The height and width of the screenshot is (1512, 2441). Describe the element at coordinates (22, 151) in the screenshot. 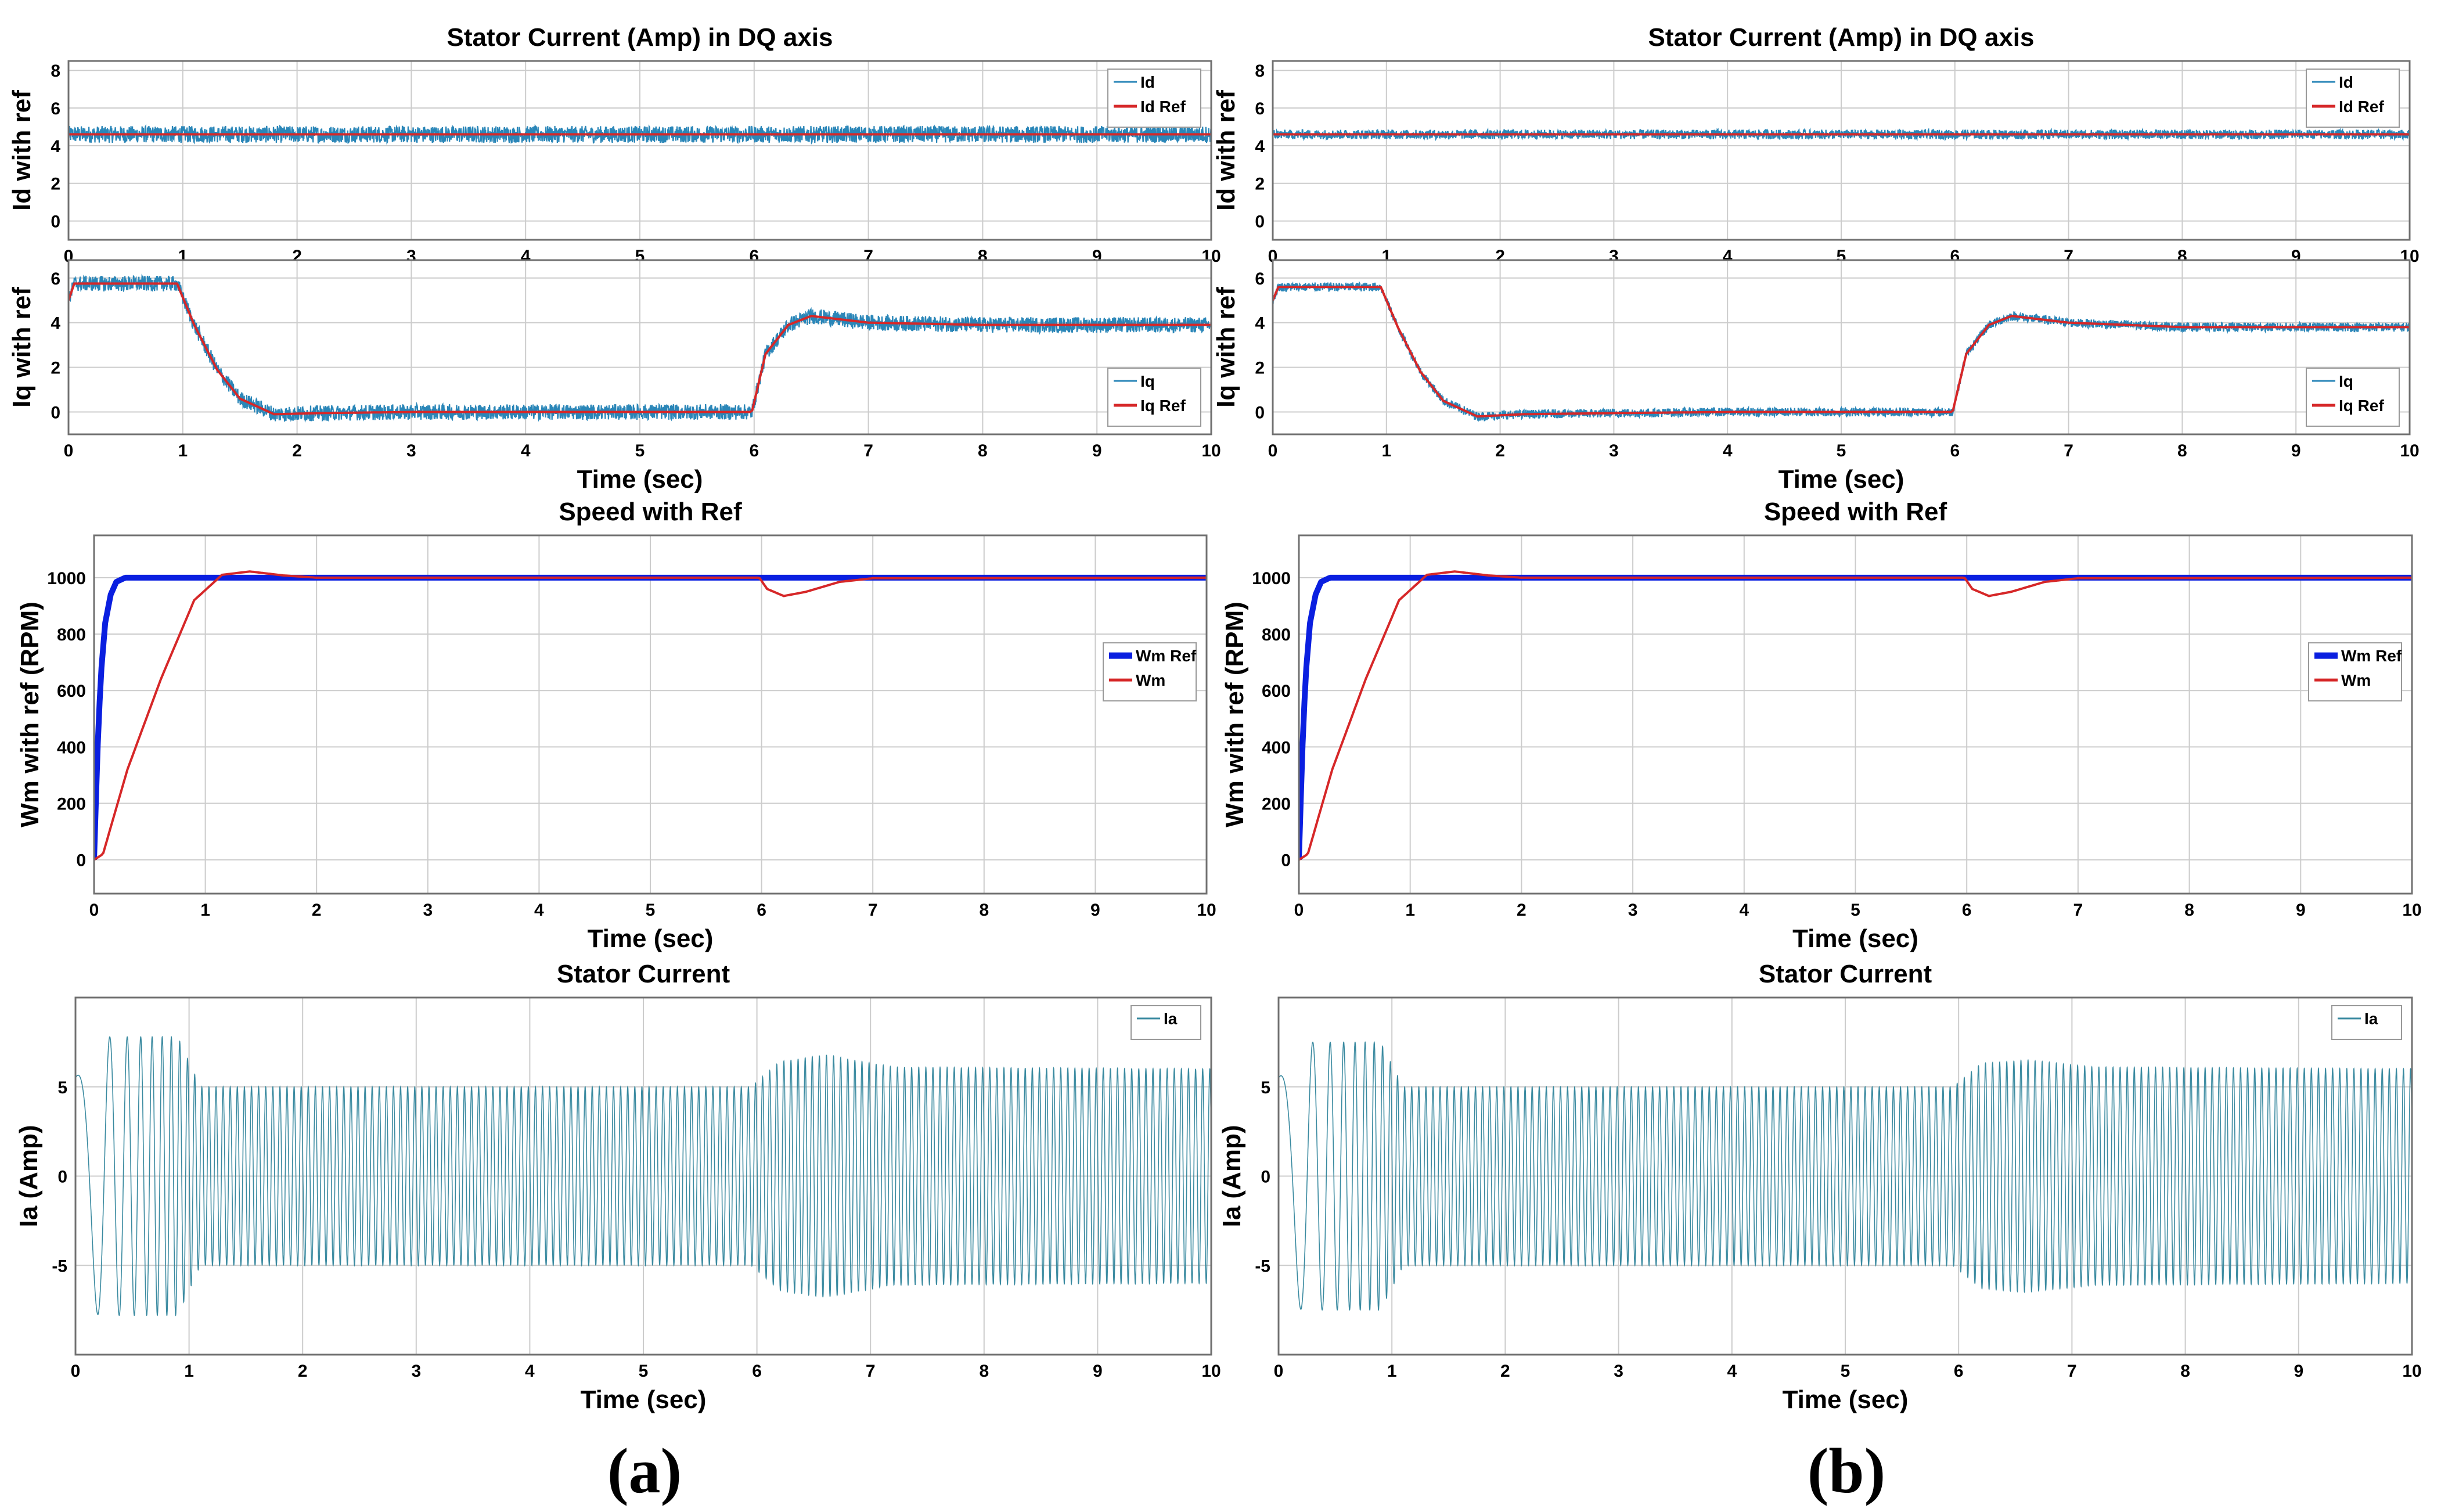

I see `y-axis-label: Id with ref` at that location.